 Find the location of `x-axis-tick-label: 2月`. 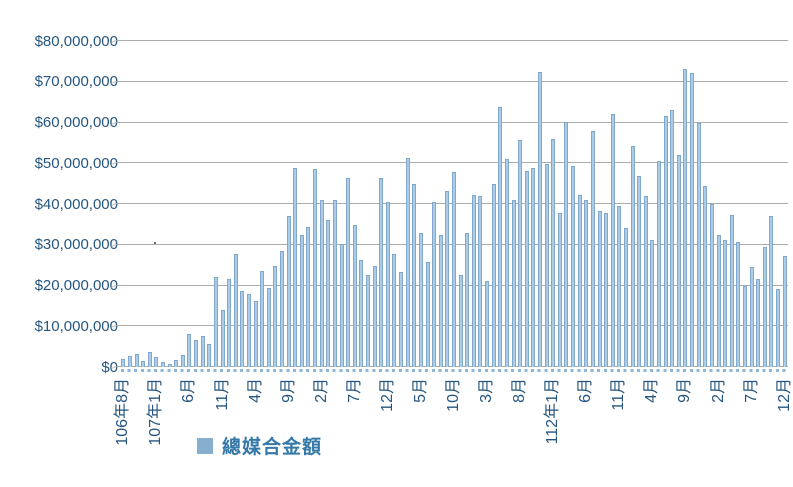

x-axis-tick-label: 2月 is located at coordinates (321, 390).